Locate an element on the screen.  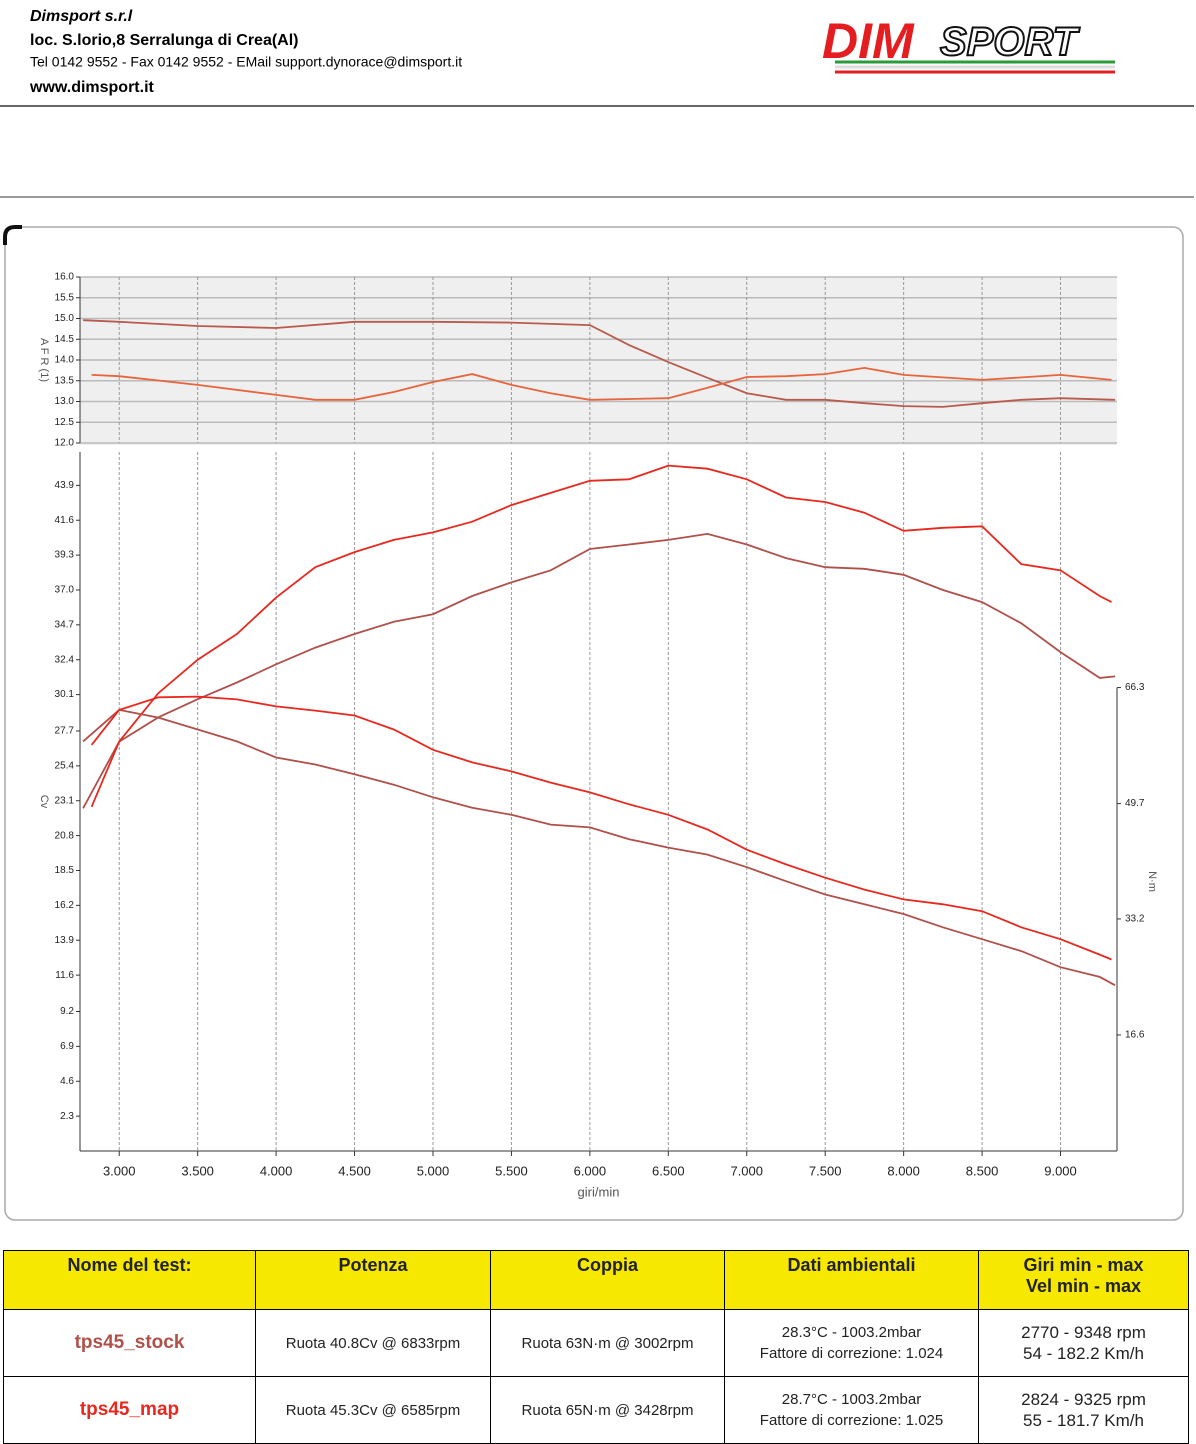
y-tick-label: 2.3 is located at coordinates (67, 1116).